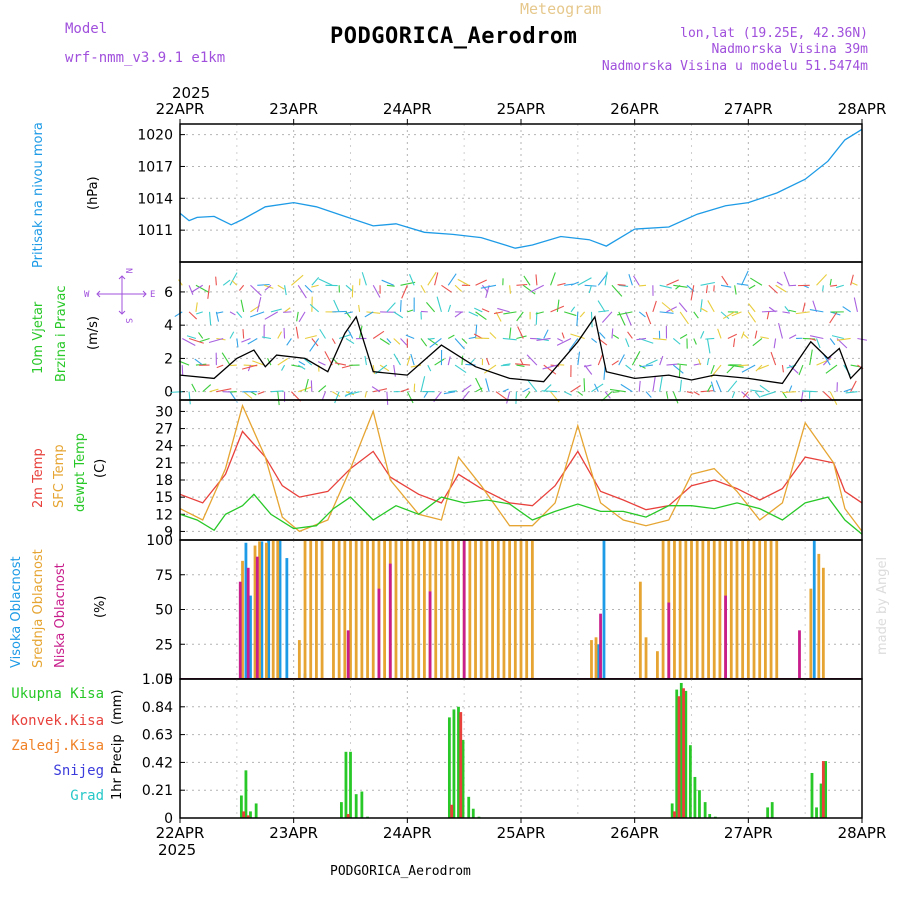 Image resolution: width=900 pixels, height=900 pixels. Describe the element at coordinates (61, 333) in the screenshot. I see `wind-ylabel-2: Brzina i Pravac` at that location.